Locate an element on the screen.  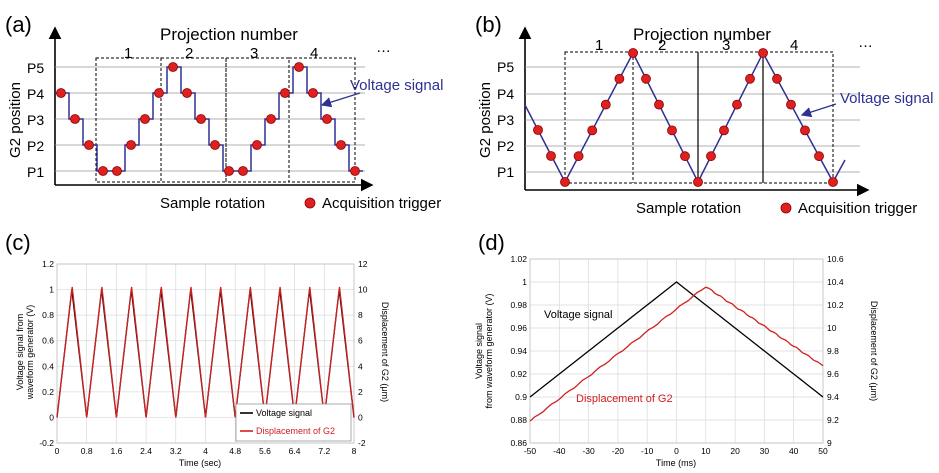
panel-d-xtick: 50 is located at coordinates (823, 451).